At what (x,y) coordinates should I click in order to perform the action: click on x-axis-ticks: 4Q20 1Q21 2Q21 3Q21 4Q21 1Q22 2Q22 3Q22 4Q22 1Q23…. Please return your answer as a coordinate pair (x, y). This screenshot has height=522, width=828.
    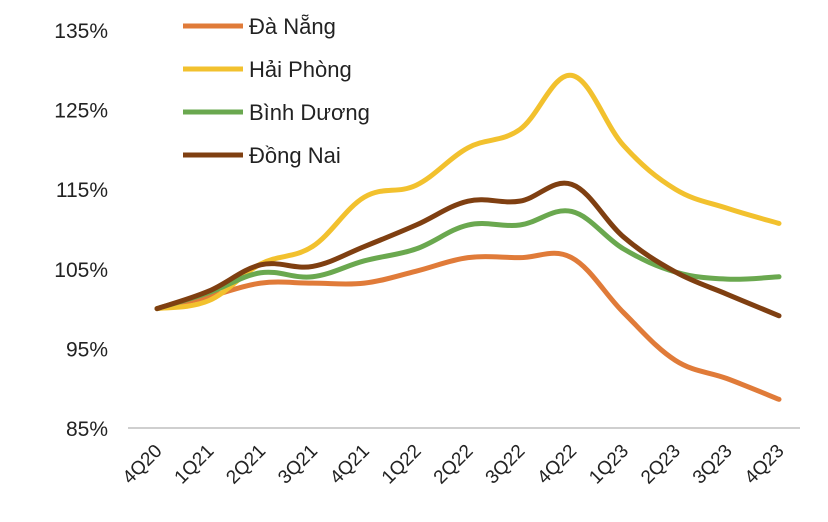
    Looking at the image, I should click on (454, 465).